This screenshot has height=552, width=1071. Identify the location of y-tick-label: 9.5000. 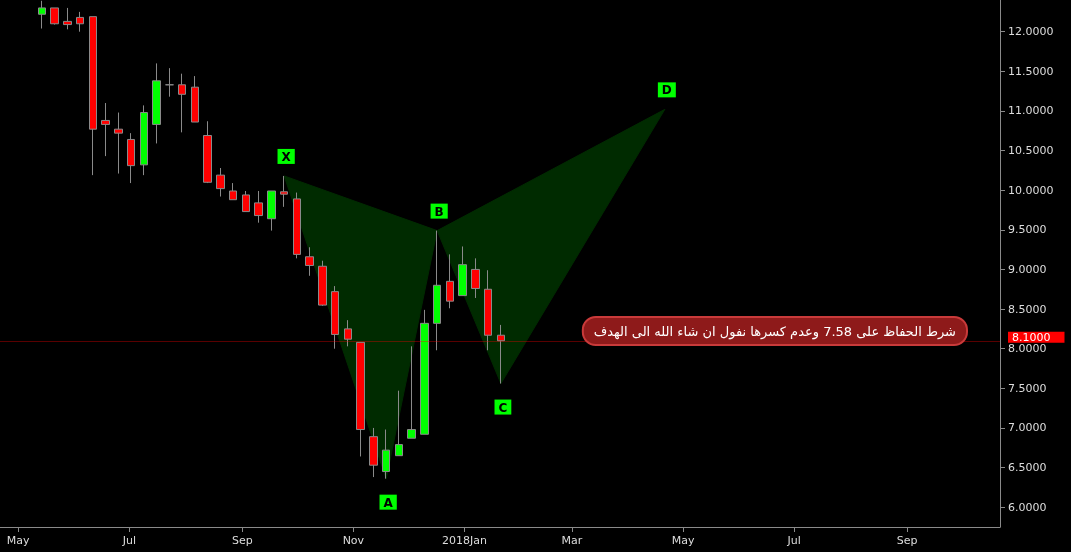
(1027, 230).